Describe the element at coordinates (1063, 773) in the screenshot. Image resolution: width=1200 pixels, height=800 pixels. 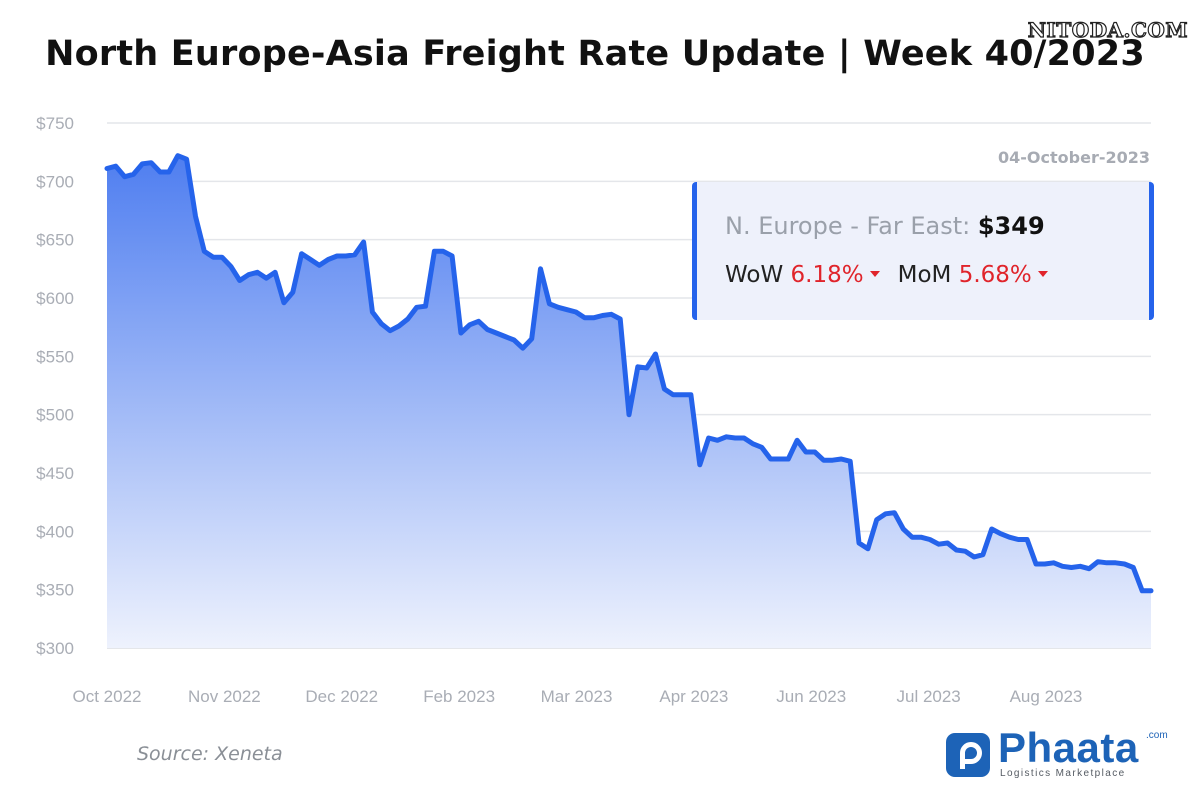
I see `logo-tagline: Logistics Marketplace` at that location.